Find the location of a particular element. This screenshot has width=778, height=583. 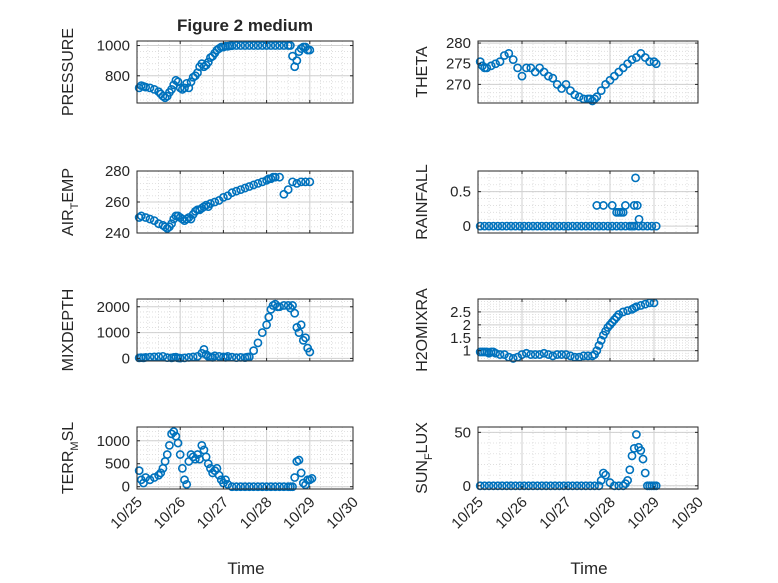

x-axis-label: Time is located at coordinates (588, 568).